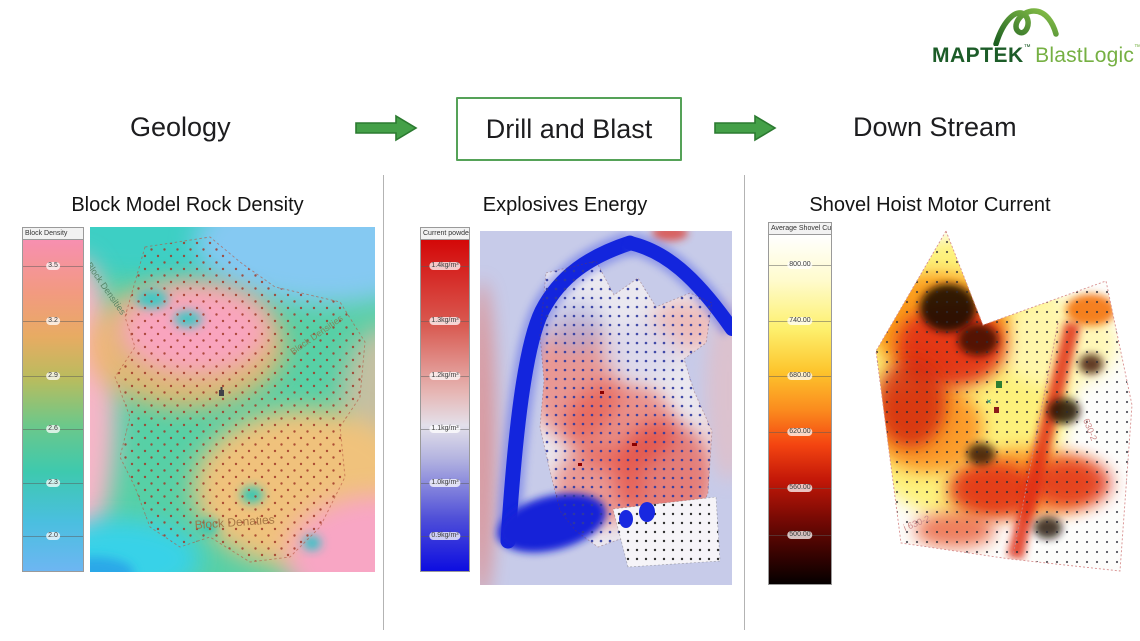 The image size is (1140, 641). What do you see at coordinates (445, 234) in the screenshot?
I see `powder-factor-legend-title: Current powder factor` at bounding box center [445, 234].